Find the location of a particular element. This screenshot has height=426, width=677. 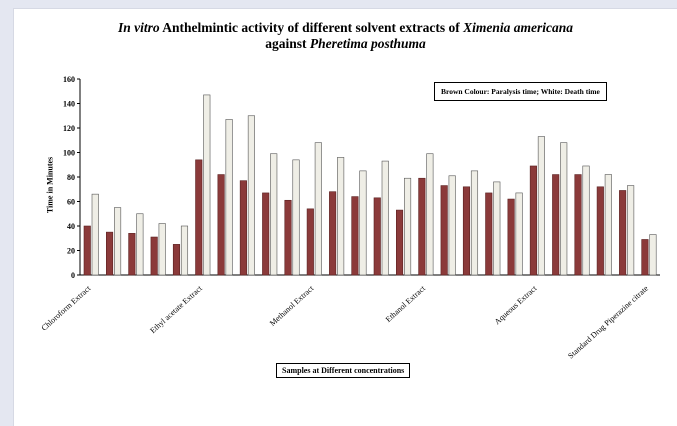

x-category-label-6: Standard Drug Piperazine citrate is located at coordinates (608, 321).